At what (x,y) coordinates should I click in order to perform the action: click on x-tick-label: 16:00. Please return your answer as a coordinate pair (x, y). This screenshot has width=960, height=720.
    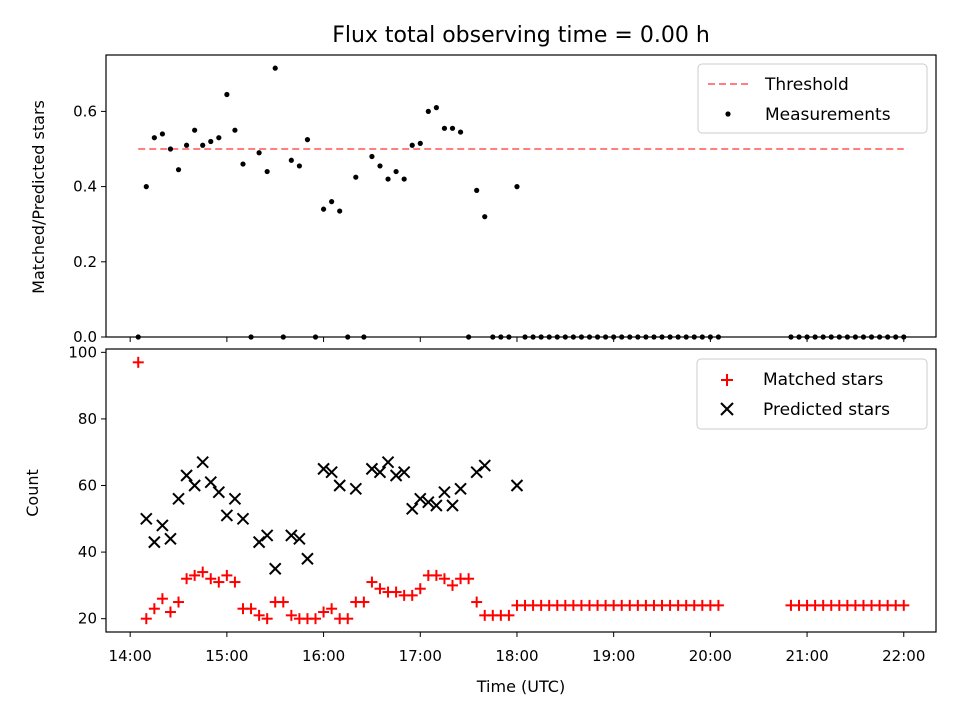
    Looking at the image, I should click on (323, 656).